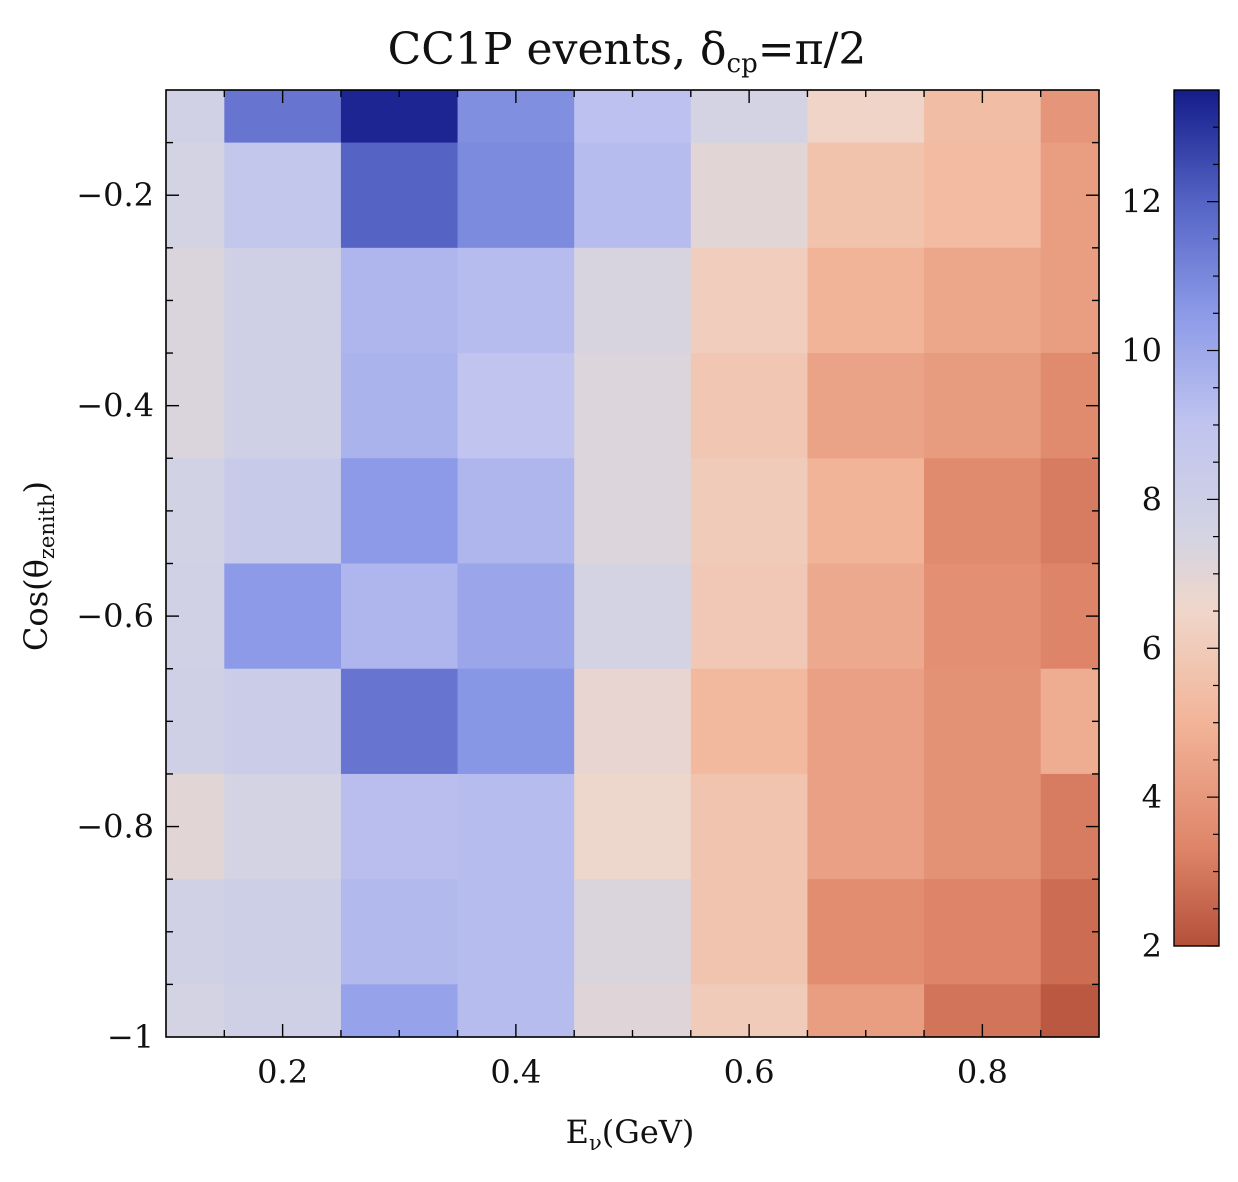  I want to click on x-tick-label: 0.4, so click(515, 1072).